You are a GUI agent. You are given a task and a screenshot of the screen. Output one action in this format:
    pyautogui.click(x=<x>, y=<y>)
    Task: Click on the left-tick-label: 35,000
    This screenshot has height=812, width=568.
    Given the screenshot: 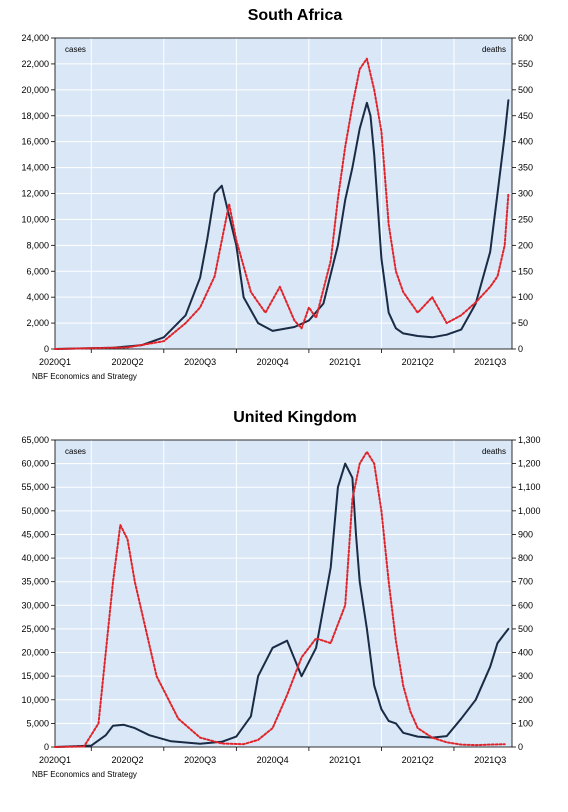 What is the action you would take?
    pyautogui.click(x=35, y=582)
    